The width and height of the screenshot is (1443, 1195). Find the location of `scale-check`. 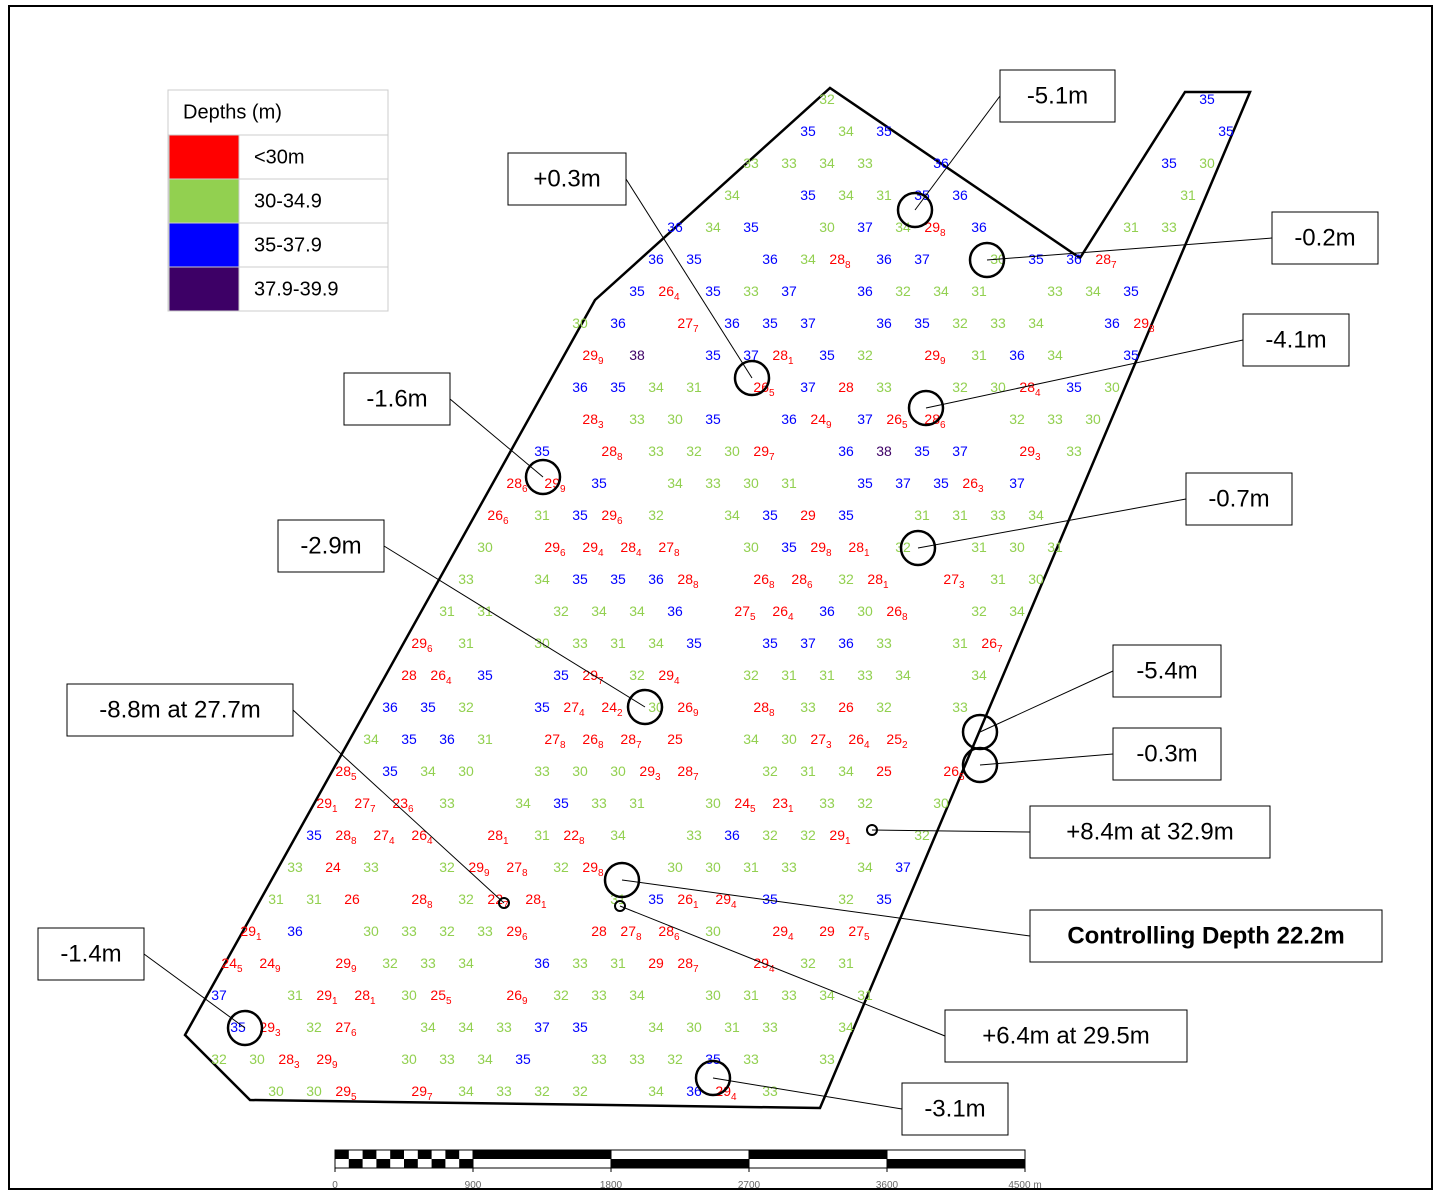

scale-check is located at coordinates (438, 1163).